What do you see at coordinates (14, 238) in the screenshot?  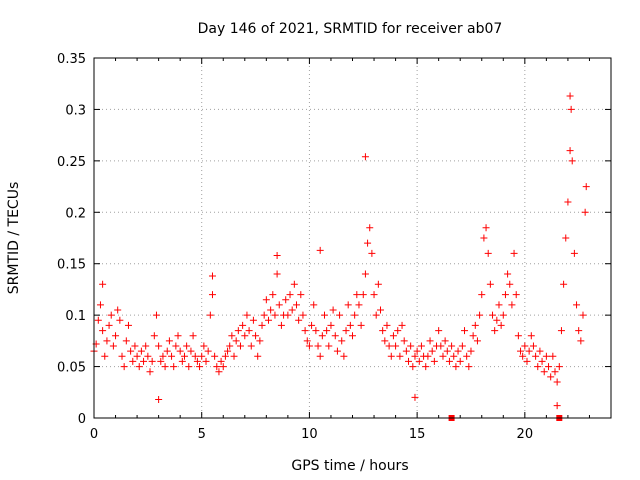 I see `y-axis-title: SRMTID / TECUs` at bounding box center [14, 238].